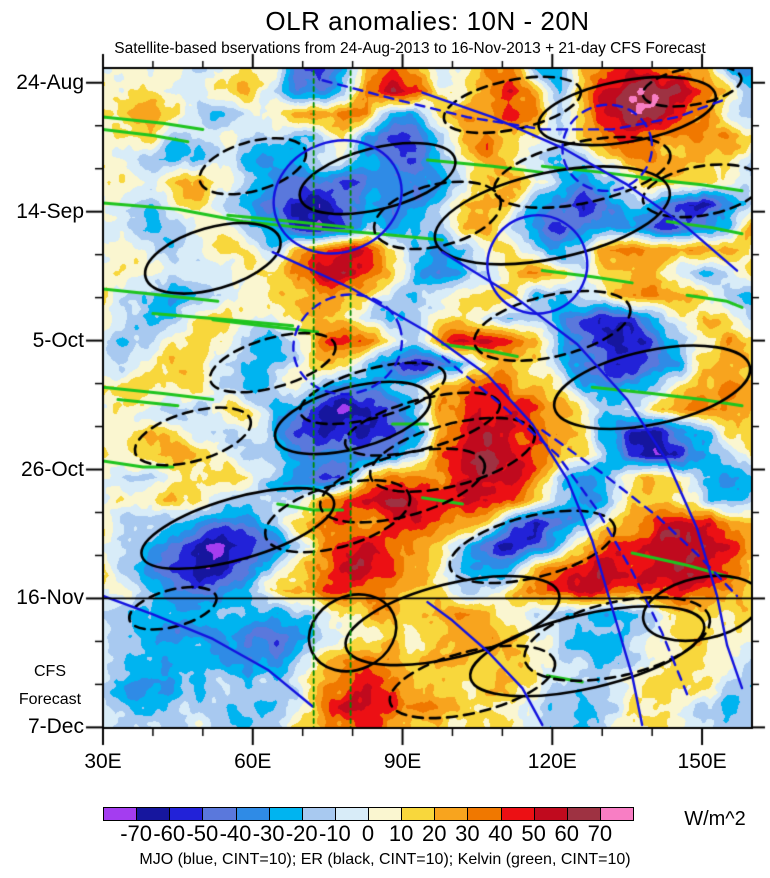  Describe the element at coordinates (500, 833) in the screenshot. I see `colorbar-tick-label: 40` at that location.